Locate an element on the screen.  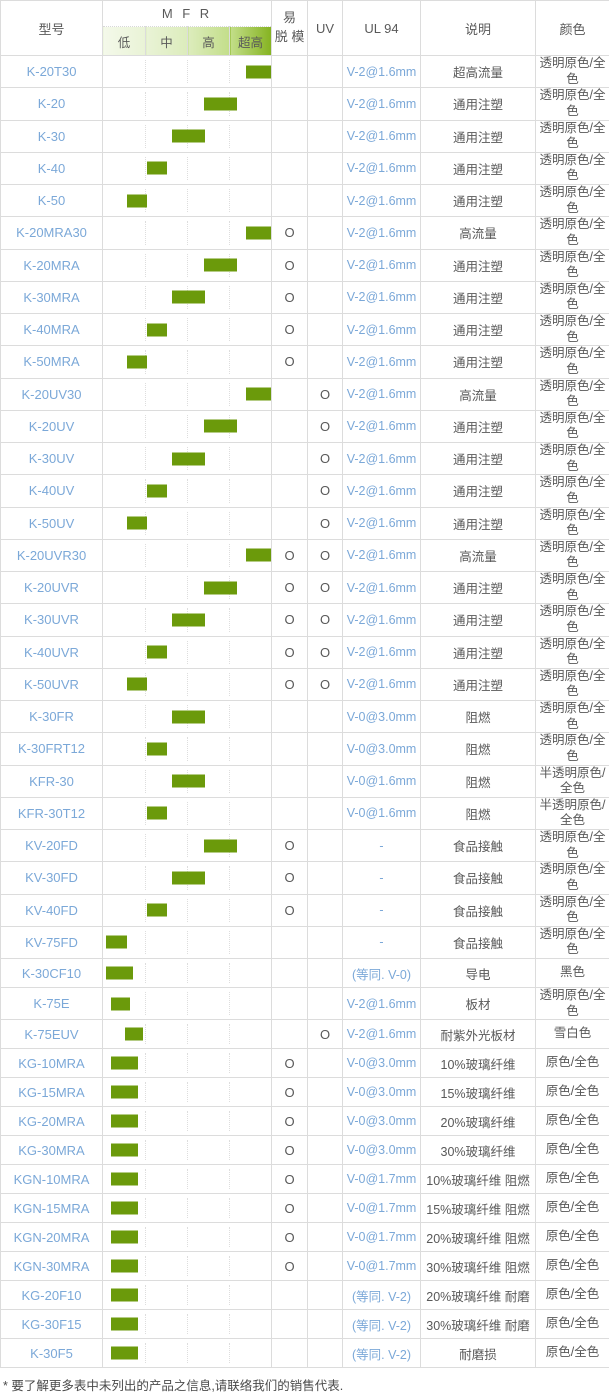
cell-model: K-20MRA30 is located at coordinates (52, 233).